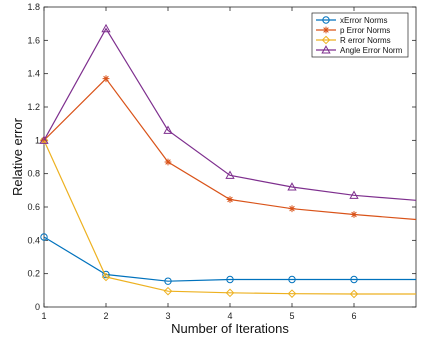 The height and width of the screenshot is (345, 425). What do you see at coordinates (230, 328) in the screenshot?
I see `x-axis-label: Number of Iterations` at bounding box center [230, 328].